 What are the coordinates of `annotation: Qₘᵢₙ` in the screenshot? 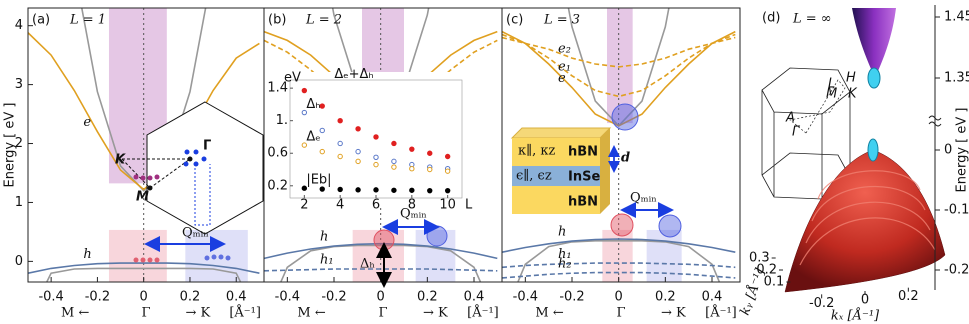 It's located at (643, 198).